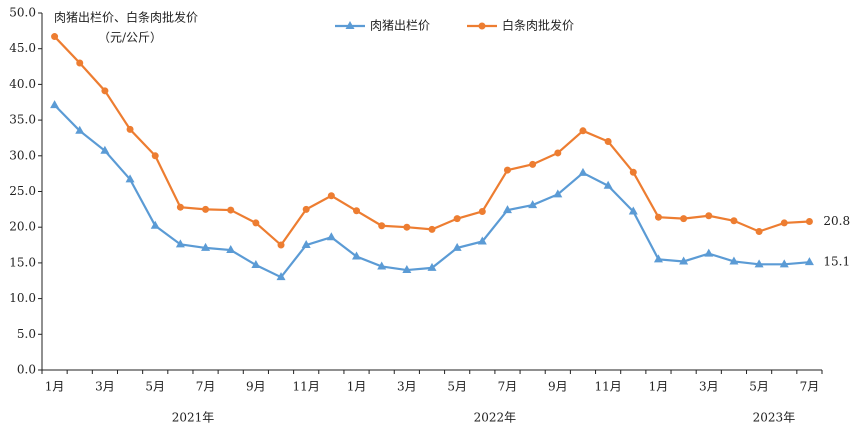 This screenshot has width=864, height=437. What do you see at coordinates (22, 13) in the screenshot?
I see `y-tick-label: 50.0` at bounding box center [22, 13].